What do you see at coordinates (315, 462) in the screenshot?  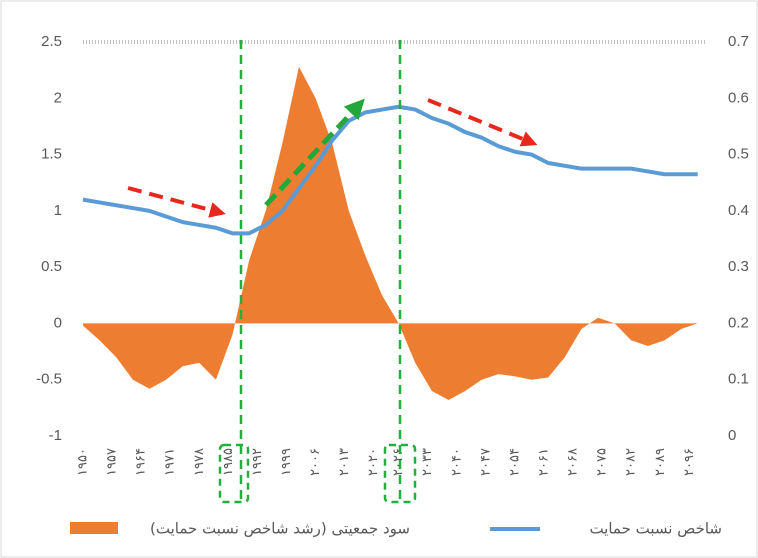 I see `x-tick-label: ۲۰۰۶` at bounding box center [315, 462].